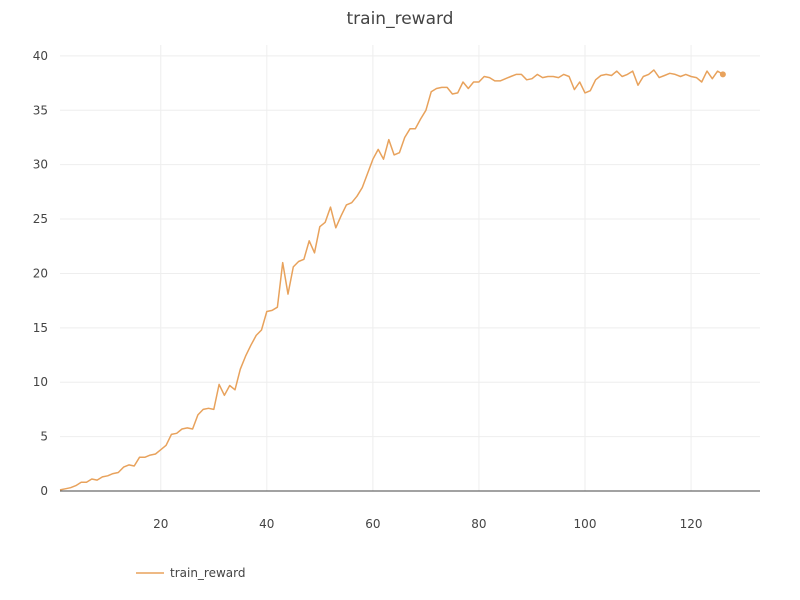 This screenshot has height=600, width=800. What do you see at coordinates (722, 74) in the screenshot?
I see `series-last-point` at bounding box center [722, 74].